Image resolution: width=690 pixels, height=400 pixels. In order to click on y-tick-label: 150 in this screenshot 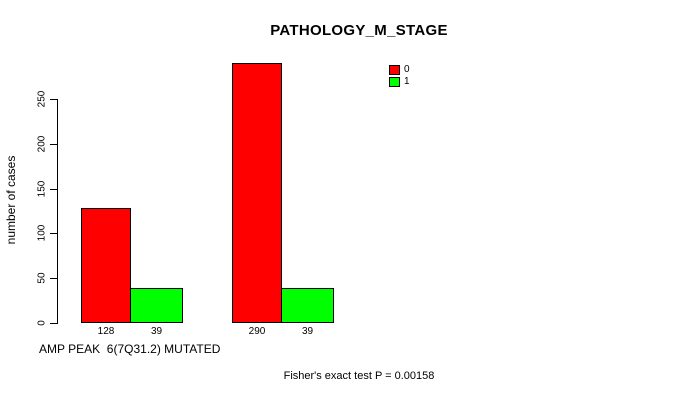, I will do `click(42, 189)`.